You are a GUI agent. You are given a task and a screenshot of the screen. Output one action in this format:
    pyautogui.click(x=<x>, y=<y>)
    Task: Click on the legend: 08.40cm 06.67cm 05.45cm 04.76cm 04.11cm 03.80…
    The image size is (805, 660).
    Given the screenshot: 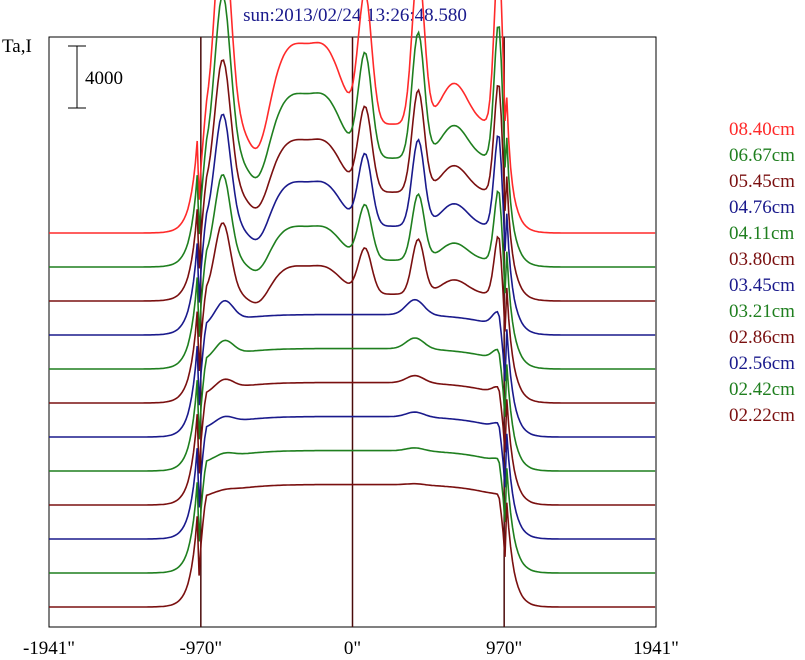 What is the action you would take?
    pyautogui.click(x=762, y=272)
    